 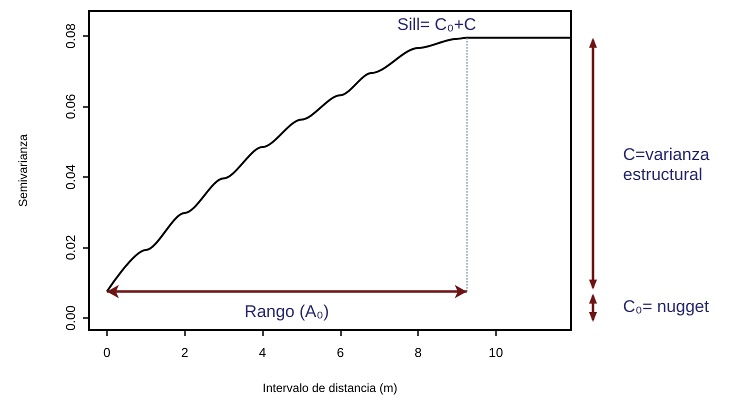 What do you see at coordinates (70, 107) in the screenshot?
I see `y-tick-label: 0.06` at bounding box center [70, 107].